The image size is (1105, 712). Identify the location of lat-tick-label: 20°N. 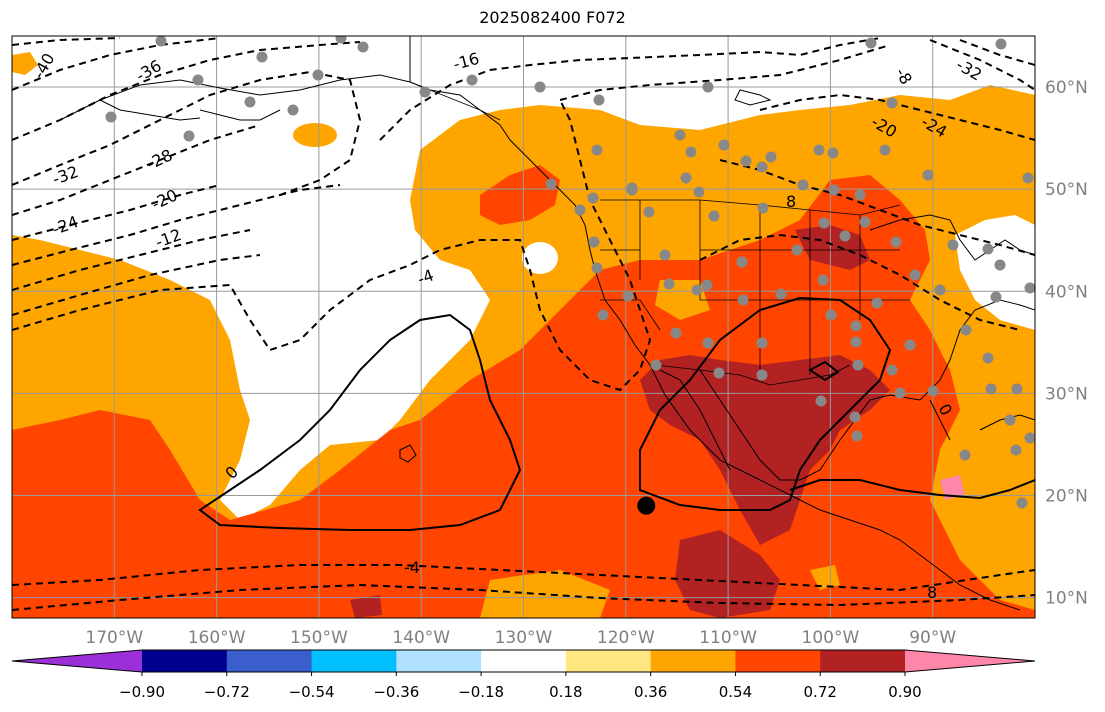
(1066, 496).